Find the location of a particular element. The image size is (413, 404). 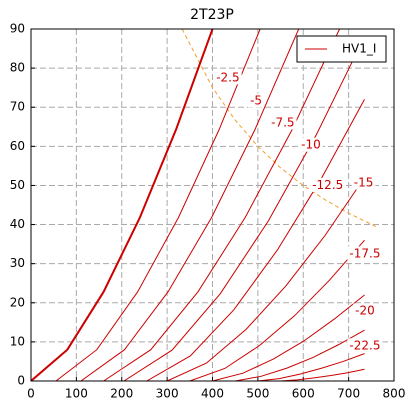

chart-title: 2T23P is located at coordinates (212, 15).